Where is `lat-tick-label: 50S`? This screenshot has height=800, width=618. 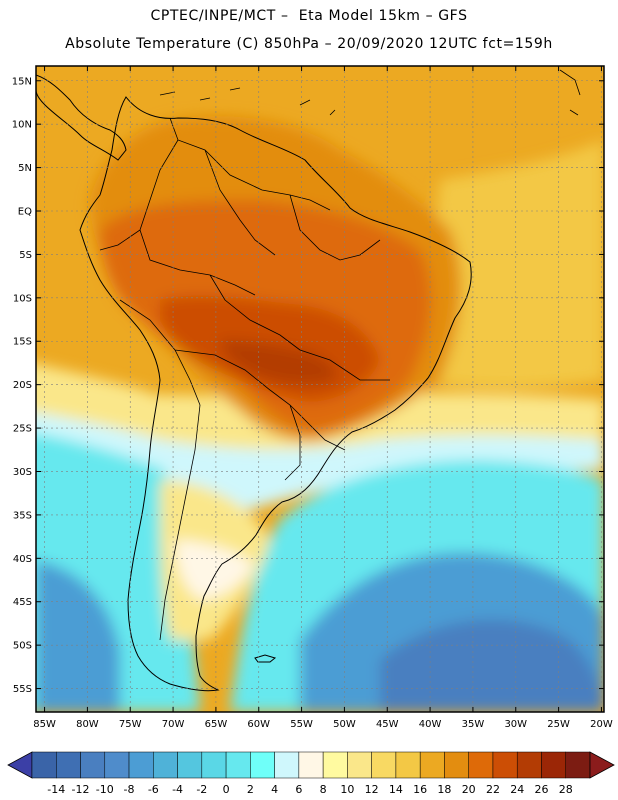
lat-tick-label: 50S is located at coordinates (22, 646).